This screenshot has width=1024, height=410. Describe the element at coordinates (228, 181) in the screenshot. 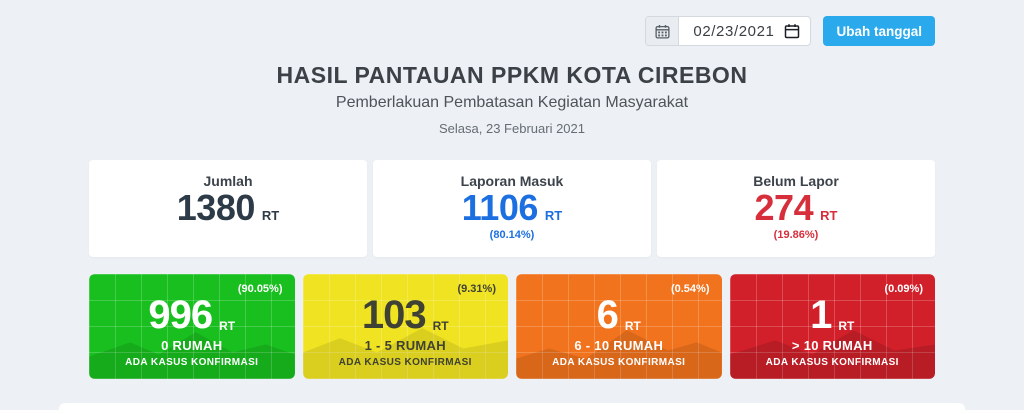

I see `summary-label: Jumlah` at that location.